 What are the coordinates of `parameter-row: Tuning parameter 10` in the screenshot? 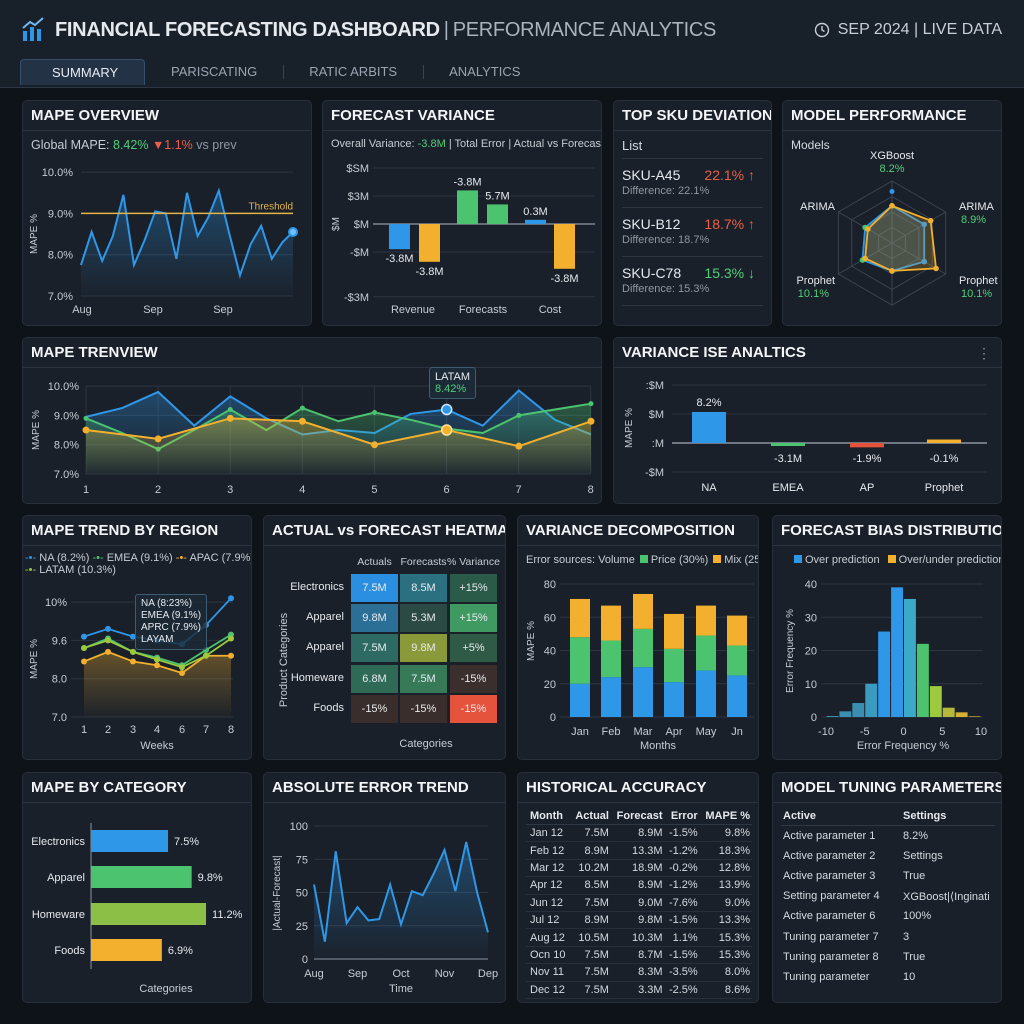 It's located at (888, 977).